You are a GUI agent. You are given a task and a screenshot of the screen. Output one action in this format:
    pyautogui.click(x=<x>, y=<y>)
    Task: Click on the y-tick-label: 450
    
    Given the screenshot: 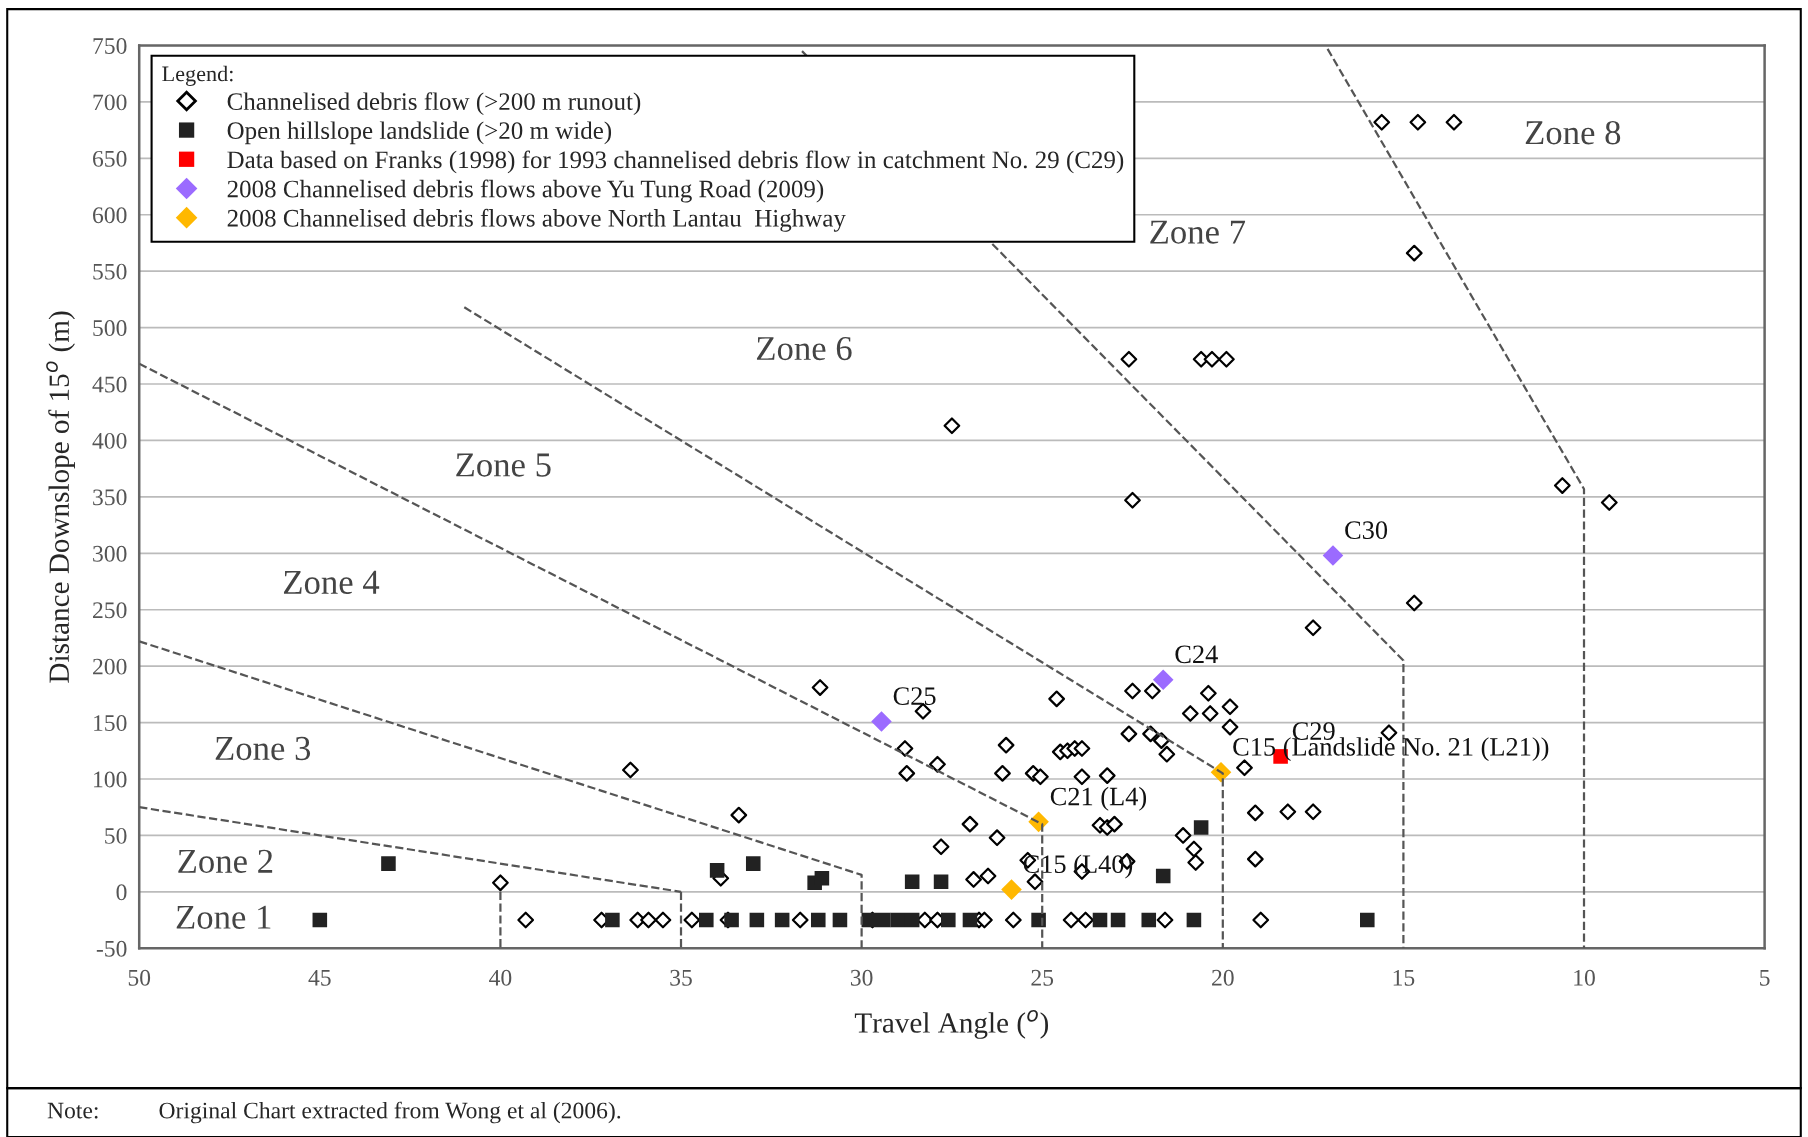 What is the action you would take?
    pyautogui.click(x=109, y=384)
    